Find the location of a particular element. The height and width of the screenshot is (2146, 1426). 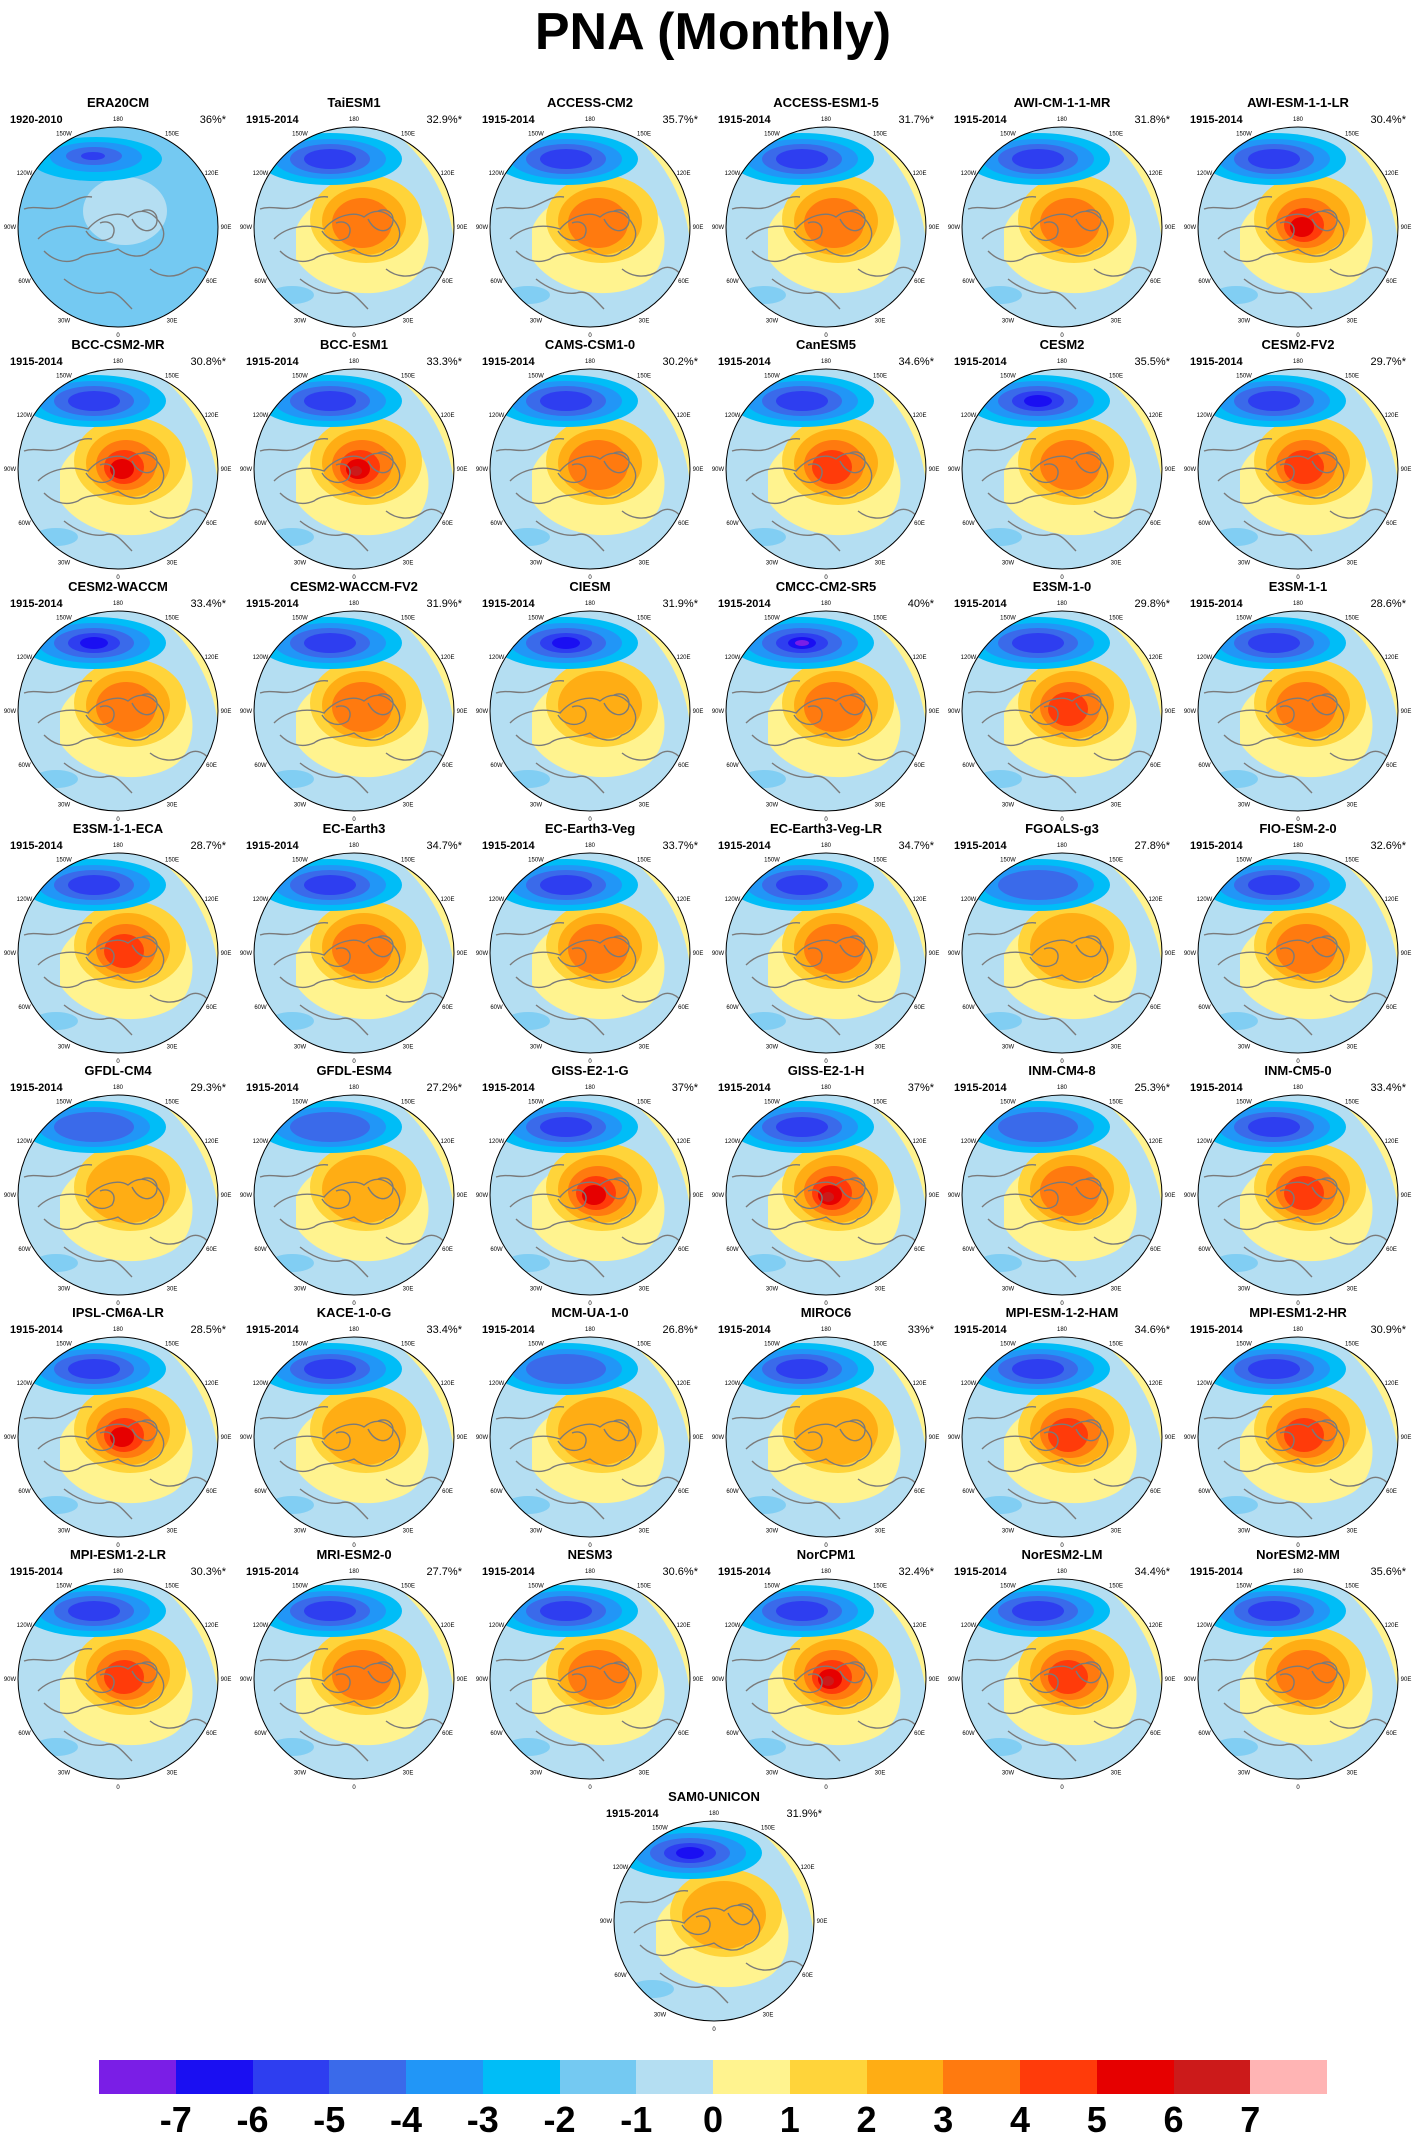

colorbar-tick-label: 6 is located at coordinates (1173, 2119).